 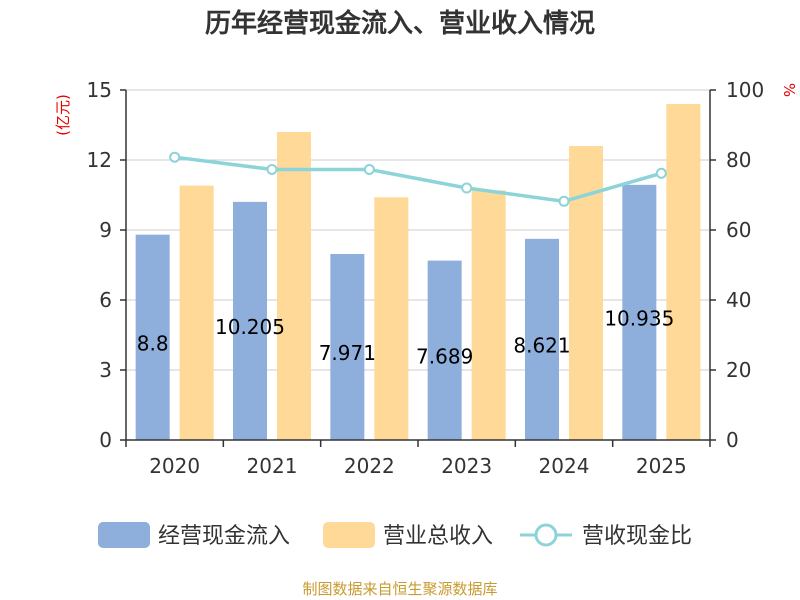 What do you see at coordinates (369, 169) in the screenshot?
I see `ratio-point-2022` at bounding box center [369, 169].